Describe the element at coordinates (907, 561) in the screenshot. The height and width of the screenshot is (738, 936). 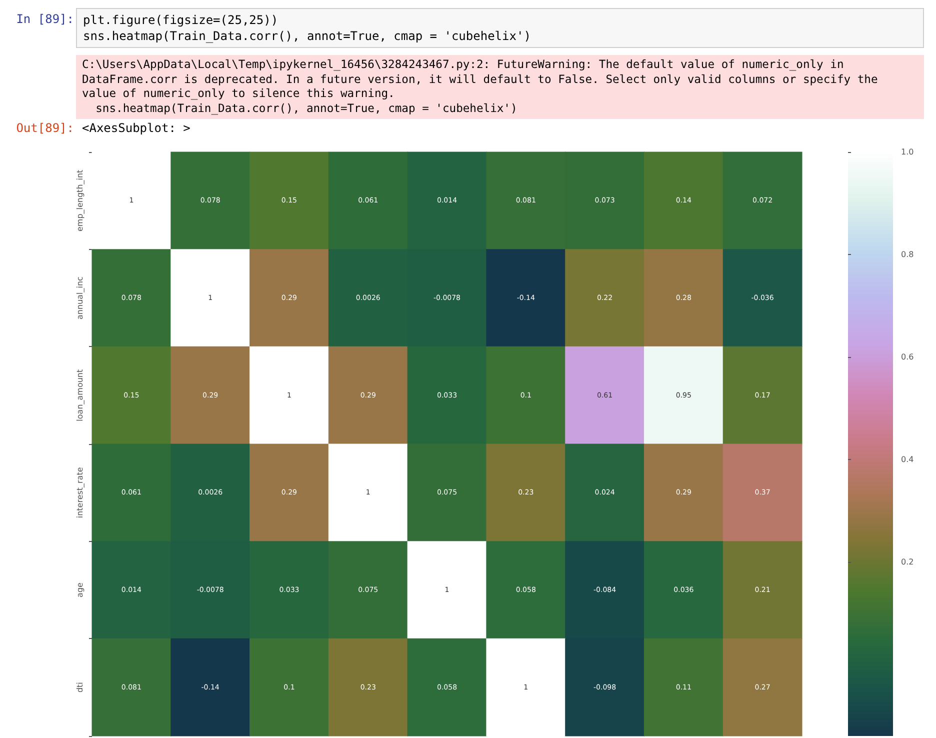
I see `color-bar-label: 0.2` at that location.